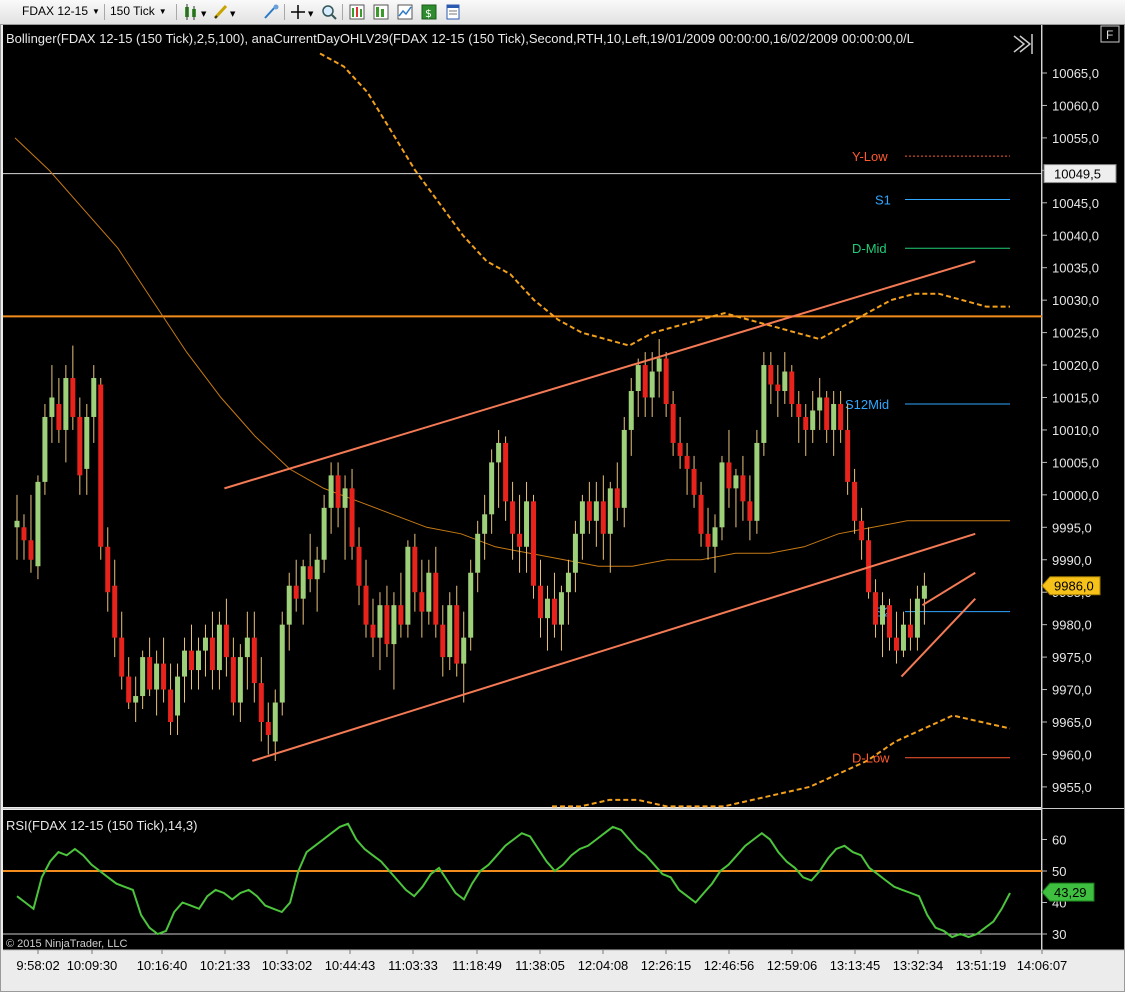 This screenshot has width=1125, height=992. Describe the element at coordinates (381, 12) in the screenshot. I see `chart-properties-icon` at that location.